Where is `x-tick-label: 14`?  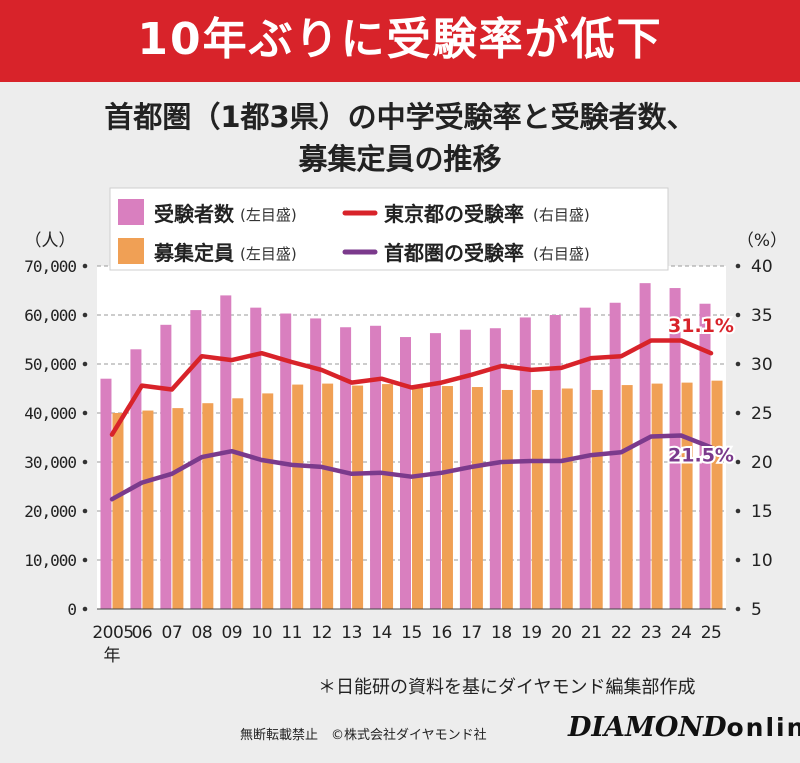 x-tick-label: 14 is located at coordinates (381, 633).